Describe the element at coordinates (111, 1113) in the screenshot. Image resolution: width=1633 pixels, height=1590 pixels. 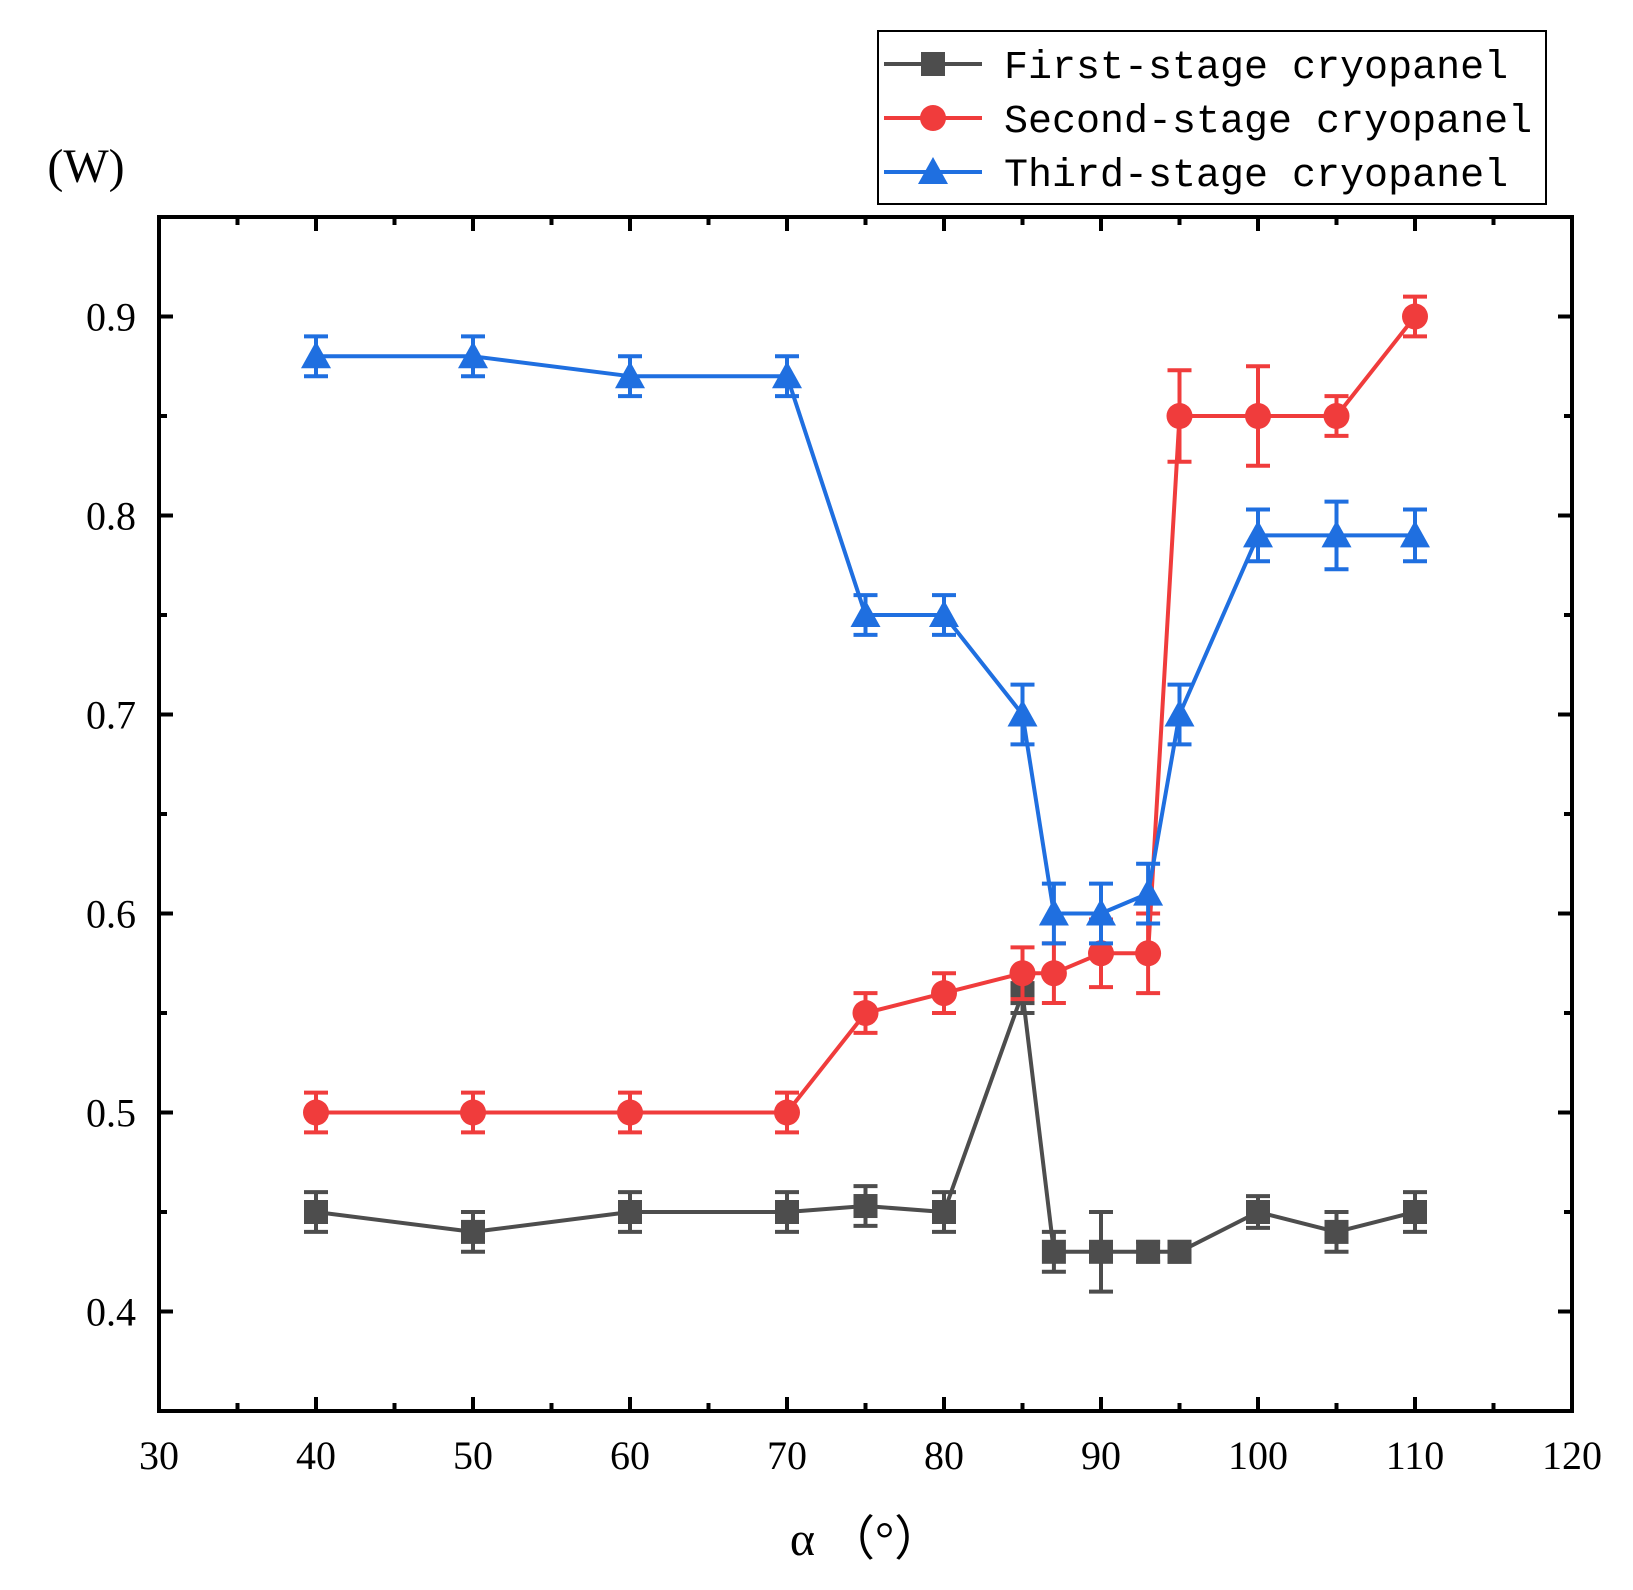
I see `y-tick-label: 0.5` at that location.